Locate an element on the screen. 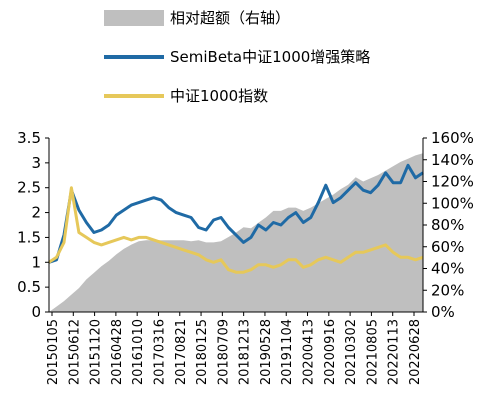 This screenshot has height=411, width=492. x-tick-label-4: 20160428 is located at coordinates (117, 352).